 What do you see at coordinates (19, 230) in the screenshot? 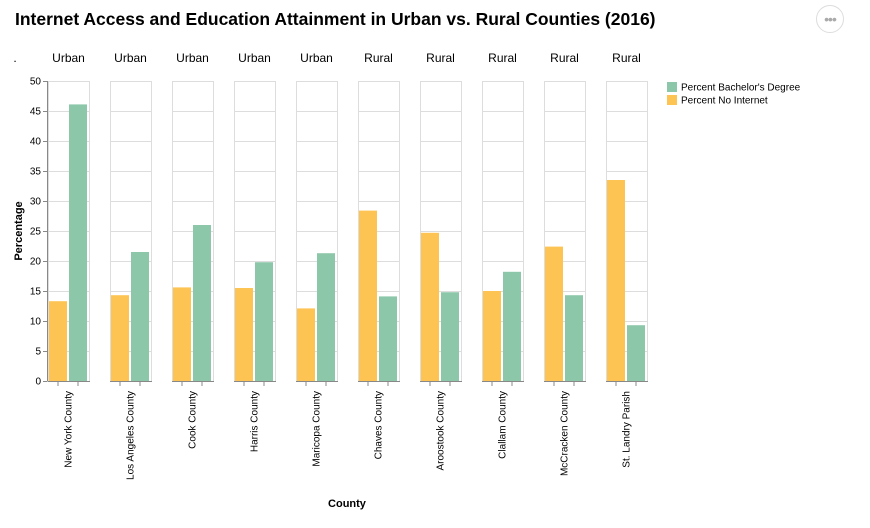
I see `y-axis-title: Percentage` at bounding box center [19, 230].